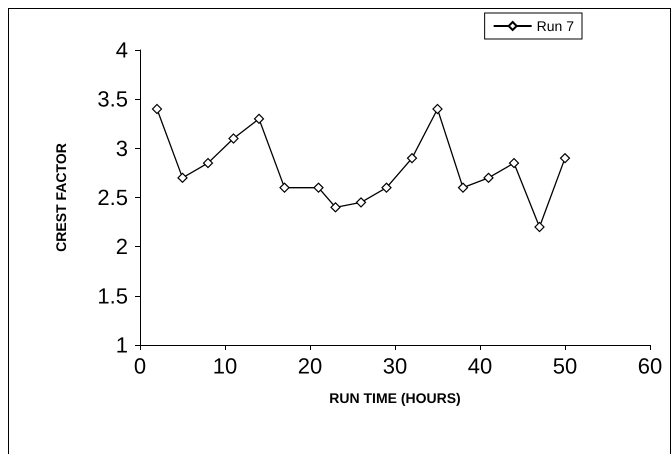 The width and height of the screenshot is (672, 454). I want to click on x-tick-label: 0, so click(140, 366).